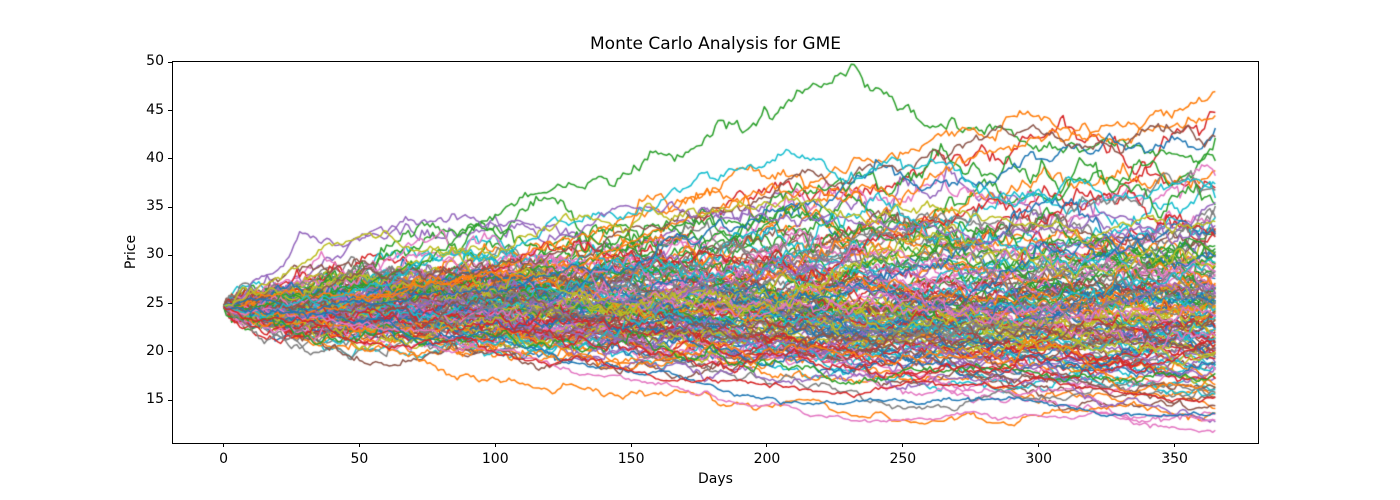  I want to click on x-tick-label: 300, so click(1039, 459).